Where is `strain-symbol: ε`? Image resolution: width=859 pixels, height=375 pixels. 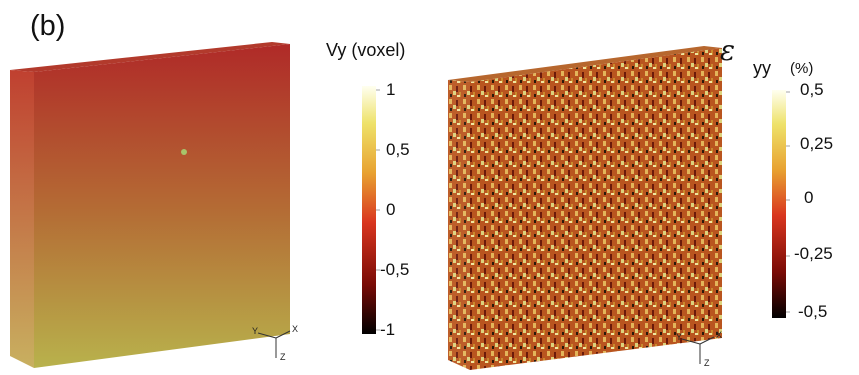
strain-symbol: ε is located at coordinates (728, 50).